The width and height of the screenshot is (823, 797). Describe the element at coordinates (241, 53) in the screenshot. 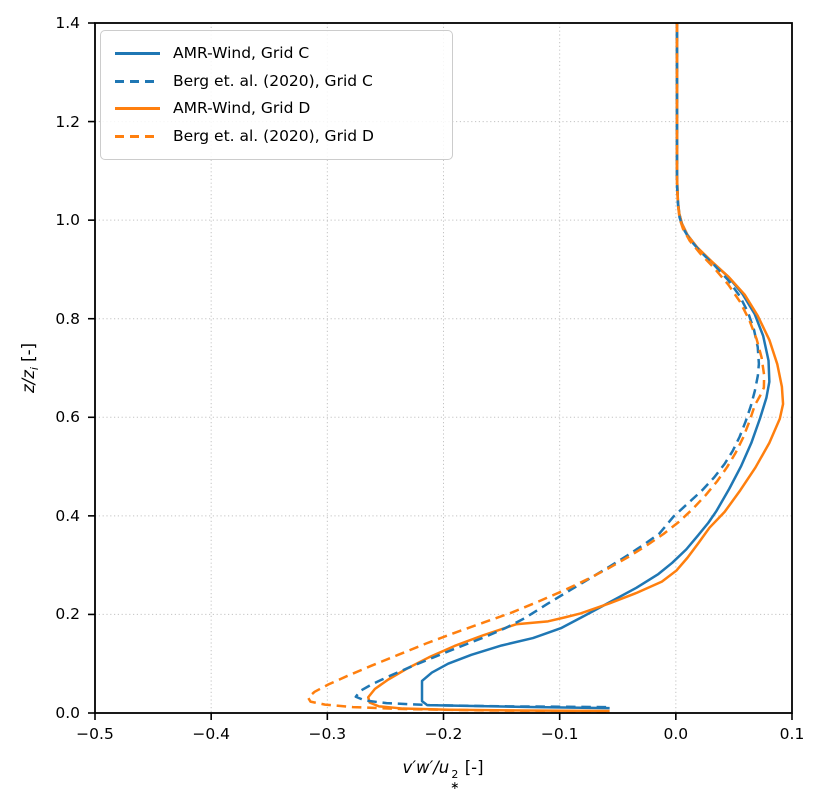

I see `legend-item-label: AMR-Wind, Grid C` at that location.